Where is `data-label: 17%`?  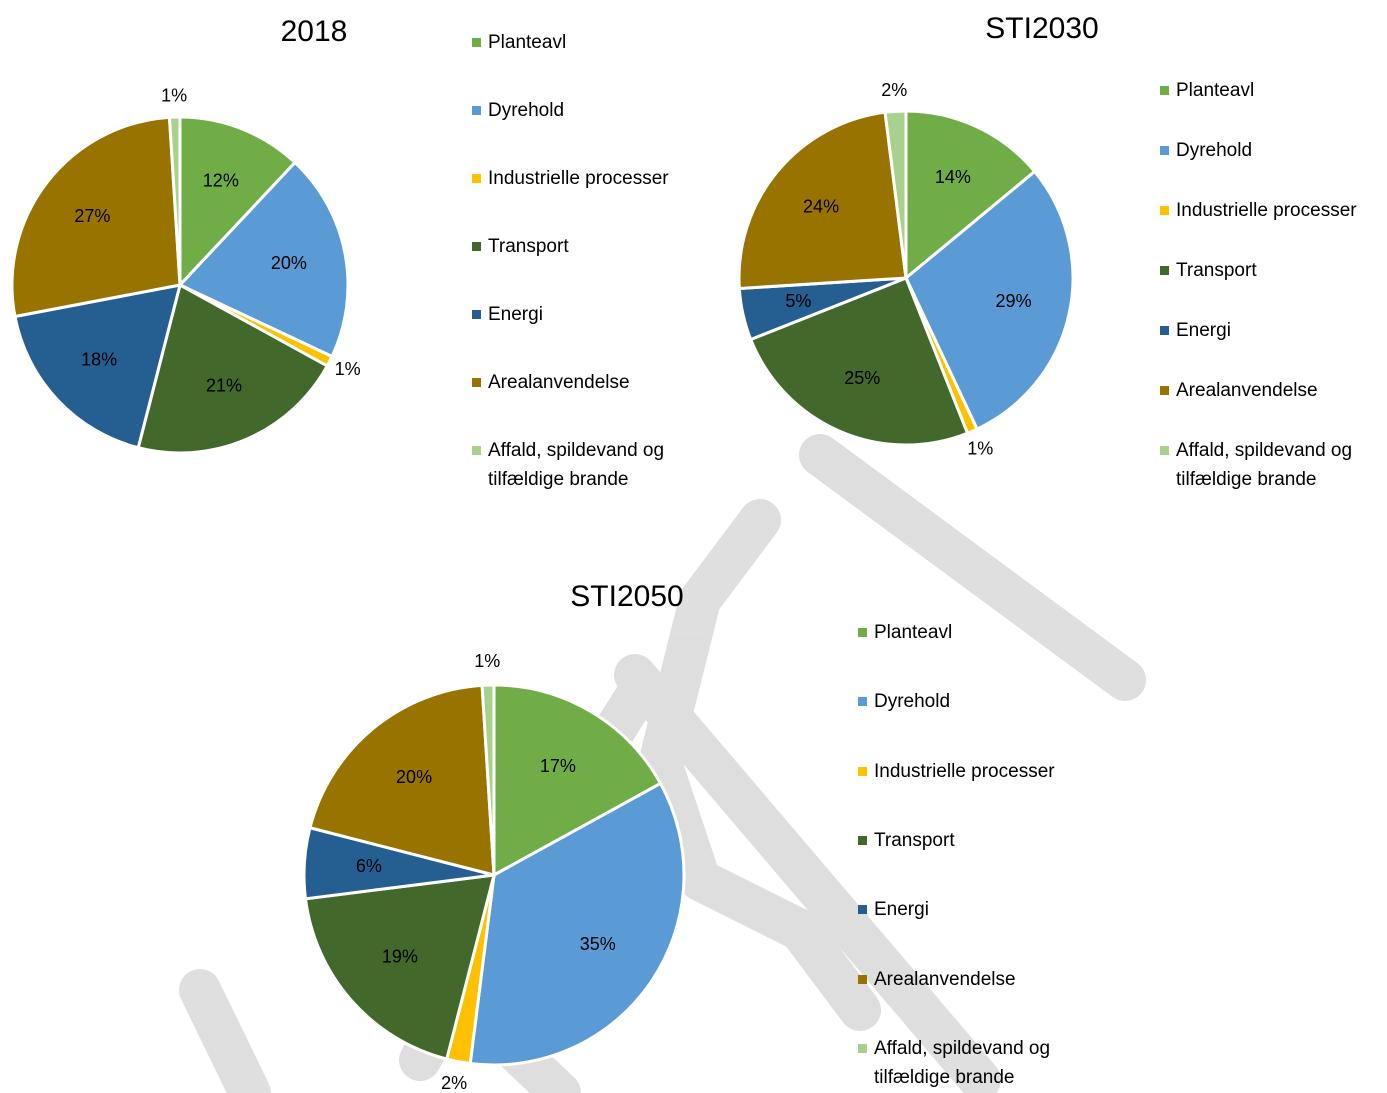
data-label: 17% is located at coordinates (558, 766).